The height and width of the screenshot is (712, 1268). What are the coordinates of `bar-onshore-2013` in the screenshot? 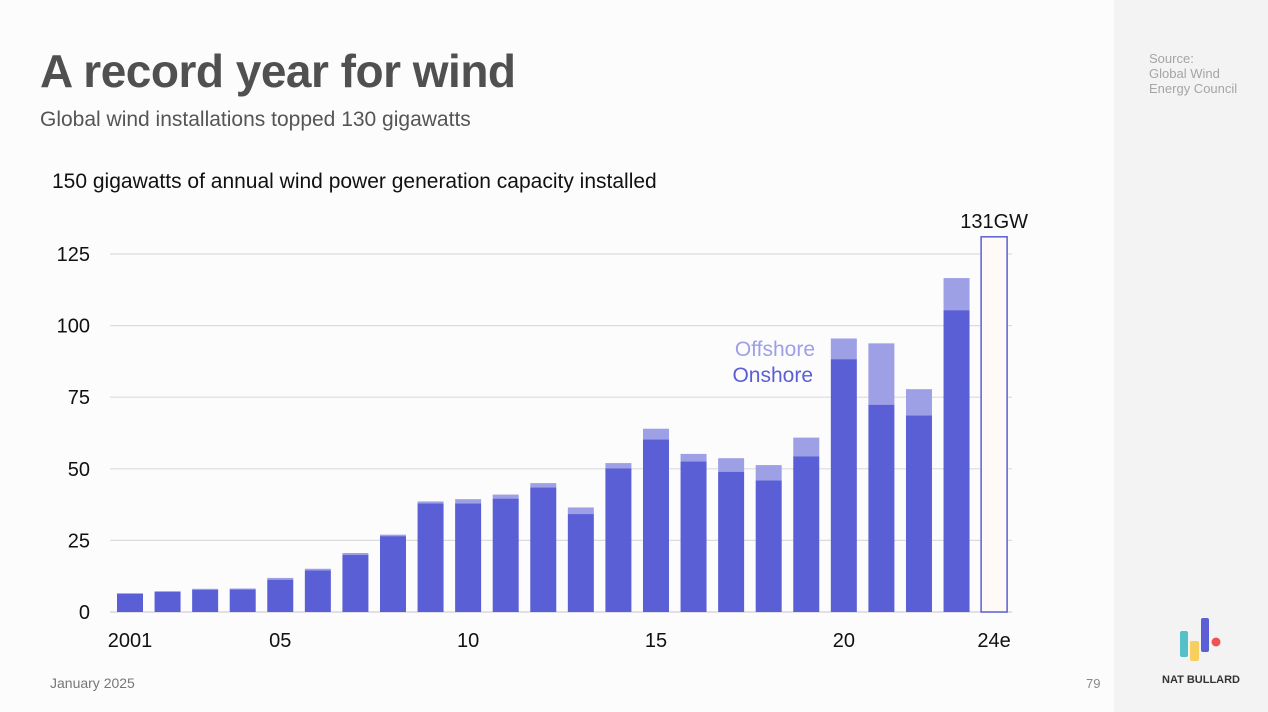 It's located at (580, 563).